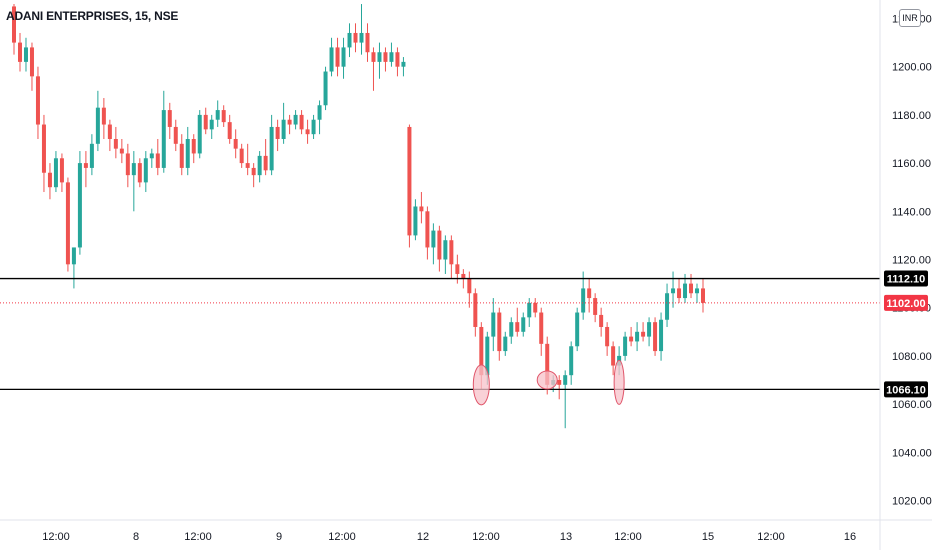 The image size is (932, 550). I want to click on y-tick-label: 1040.00, so click(912, 453).